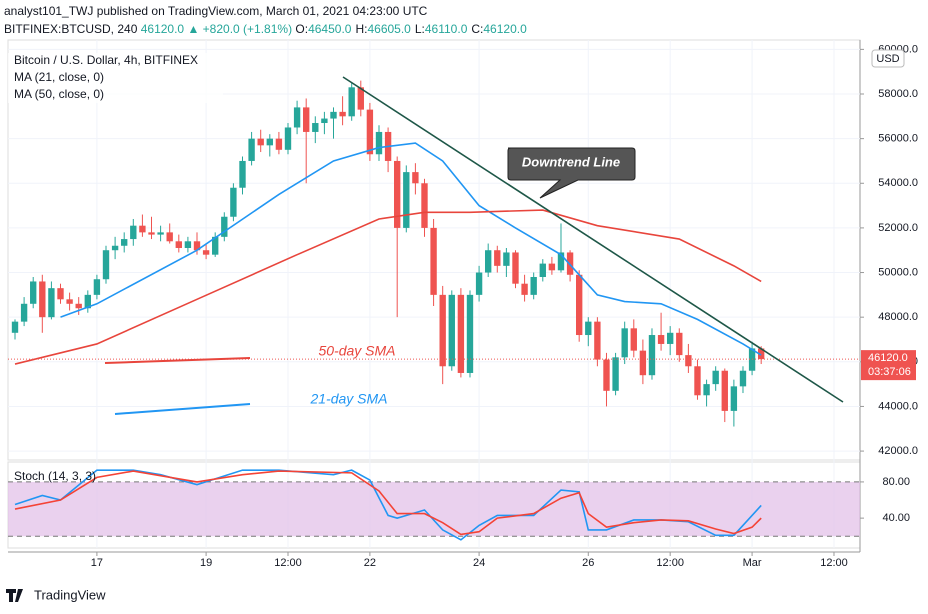 The width and height of the screenshot is (928, 614). I want to click on sma21-pointer, so click(182, 409).